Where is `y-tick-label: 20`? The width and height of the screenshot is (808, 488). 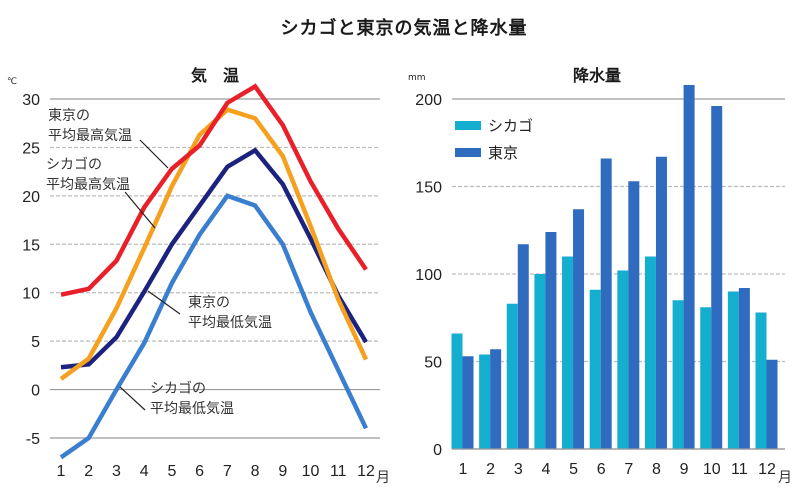 y-tick-label: 20 is located at coordinates (31, 197).